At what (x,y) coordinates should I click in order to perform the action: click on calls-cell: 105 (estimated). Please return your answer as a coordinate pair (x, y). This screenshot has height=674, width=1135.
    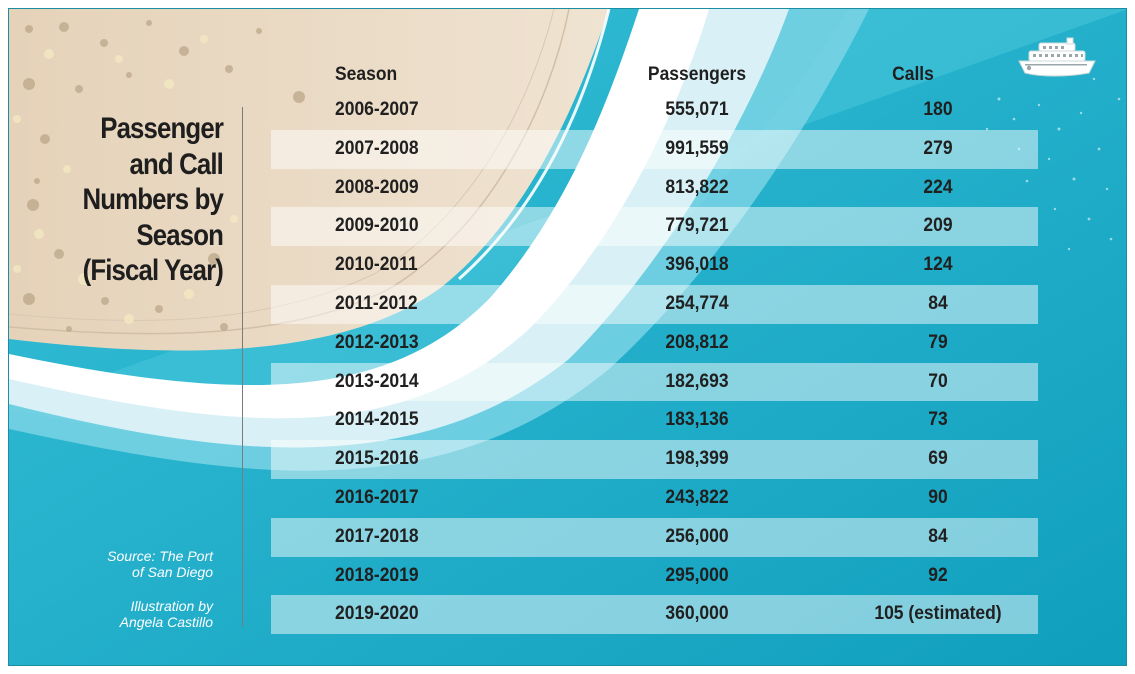
    Looking at the image, I should click on (938, 614).